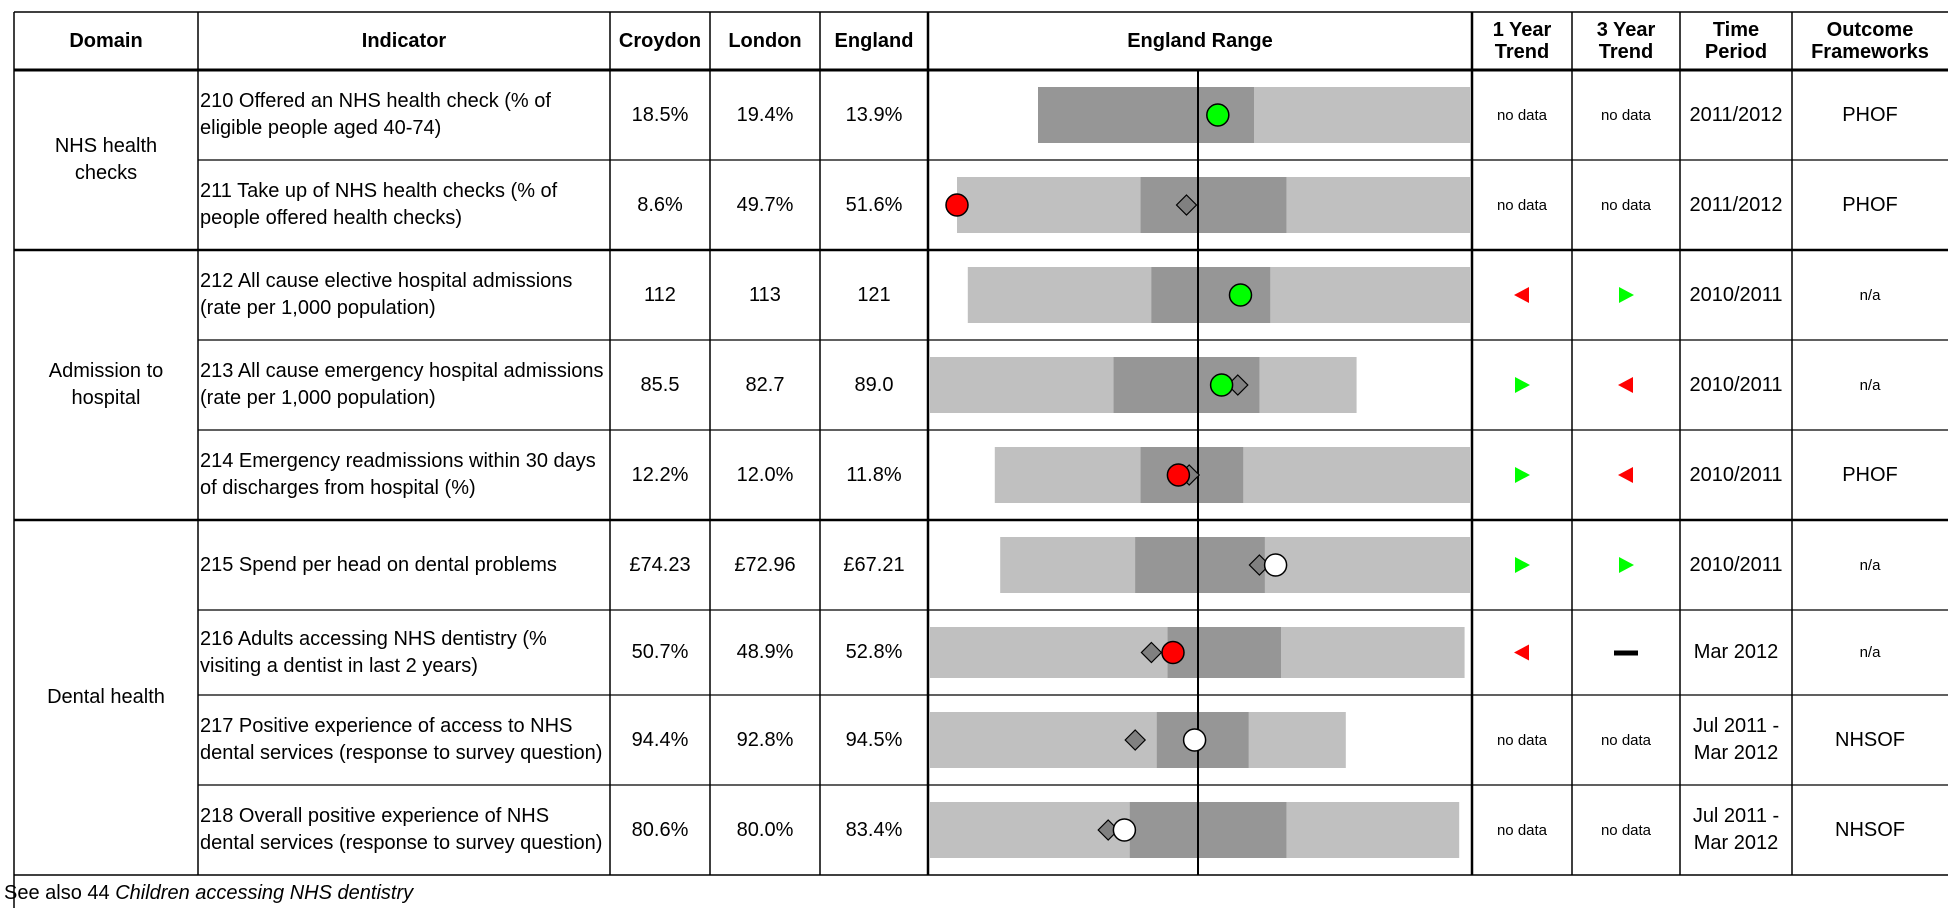 The height and width of the screenshot is (908, 1948). I want to click on row-2-trend3, so click(1626, 295).